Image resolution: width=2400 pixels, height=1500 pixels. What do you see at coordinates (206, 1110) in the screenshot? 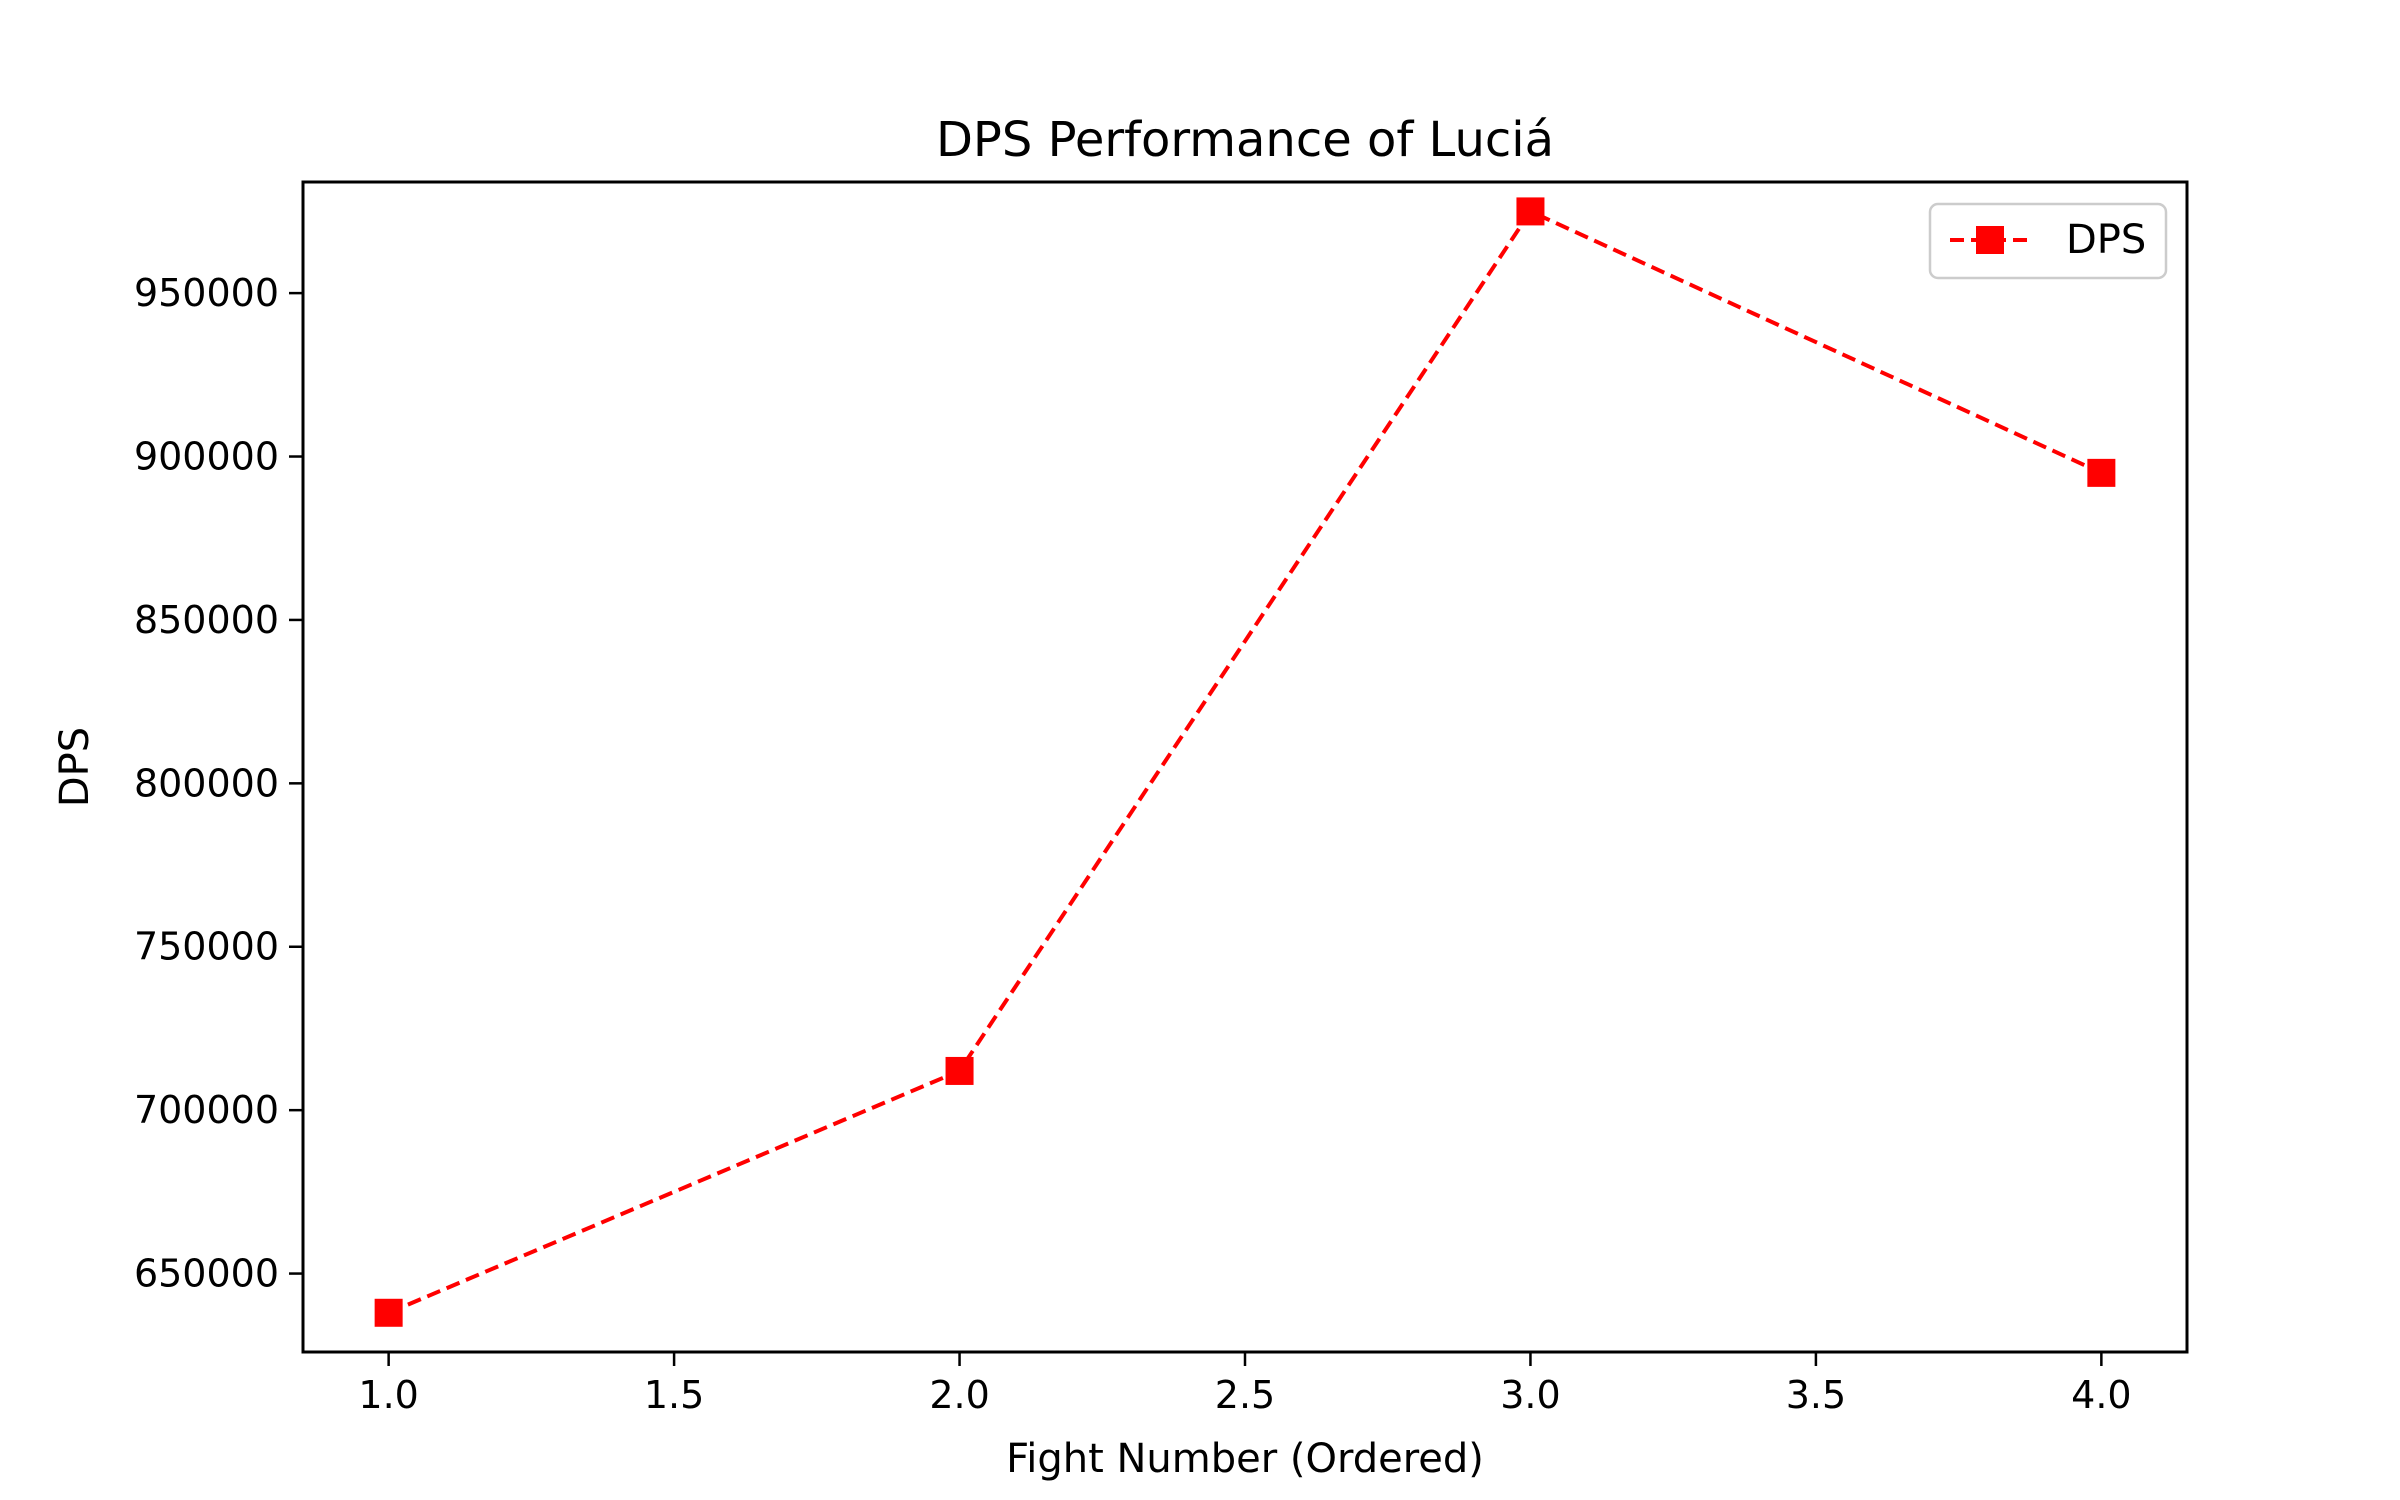
I see `y-tick-label: 700000` at bounding box center [206, 1110].